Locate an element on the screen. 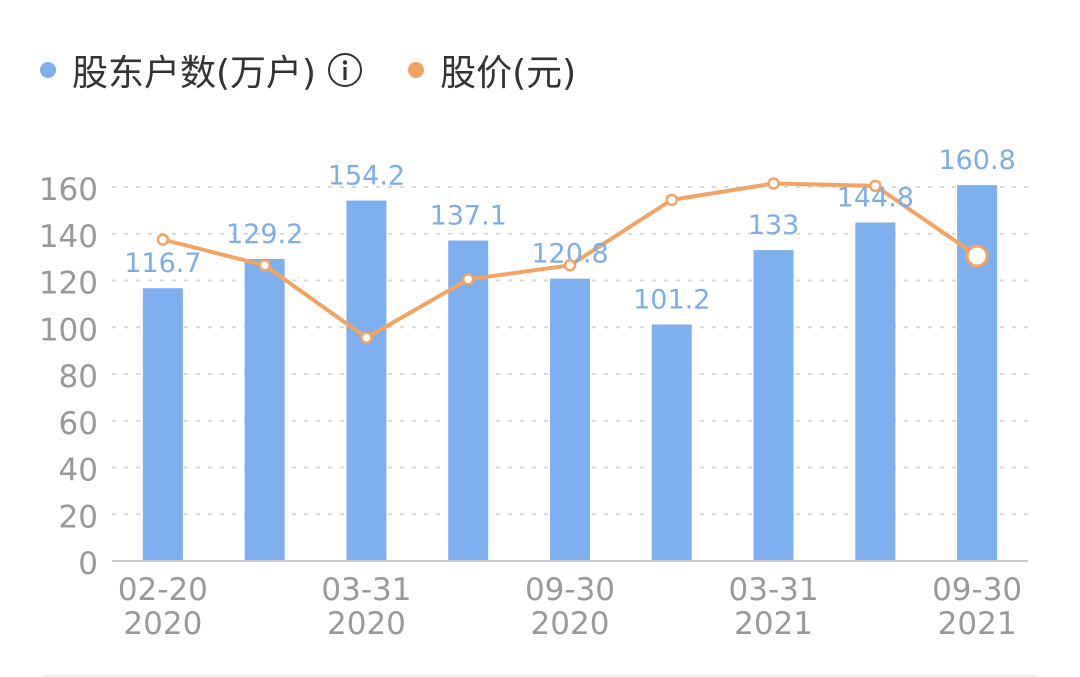 The image size is (1080, 677). legend-dot-price is located at coordinates (416, 70).